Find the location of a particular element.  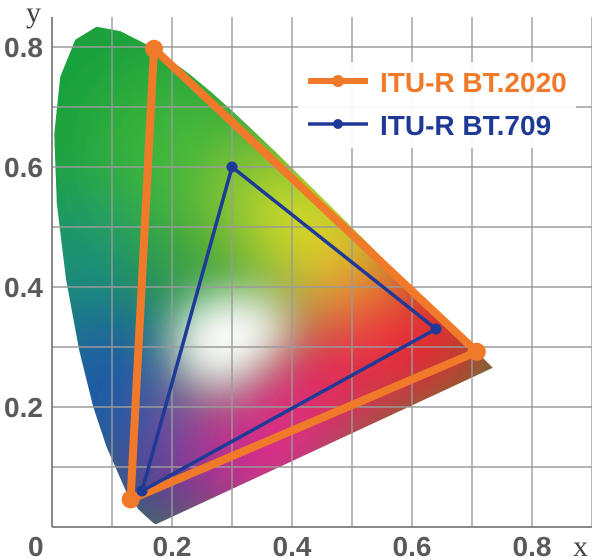

y-tick-label-7: 0.8 is located at coordinates (23, 47).